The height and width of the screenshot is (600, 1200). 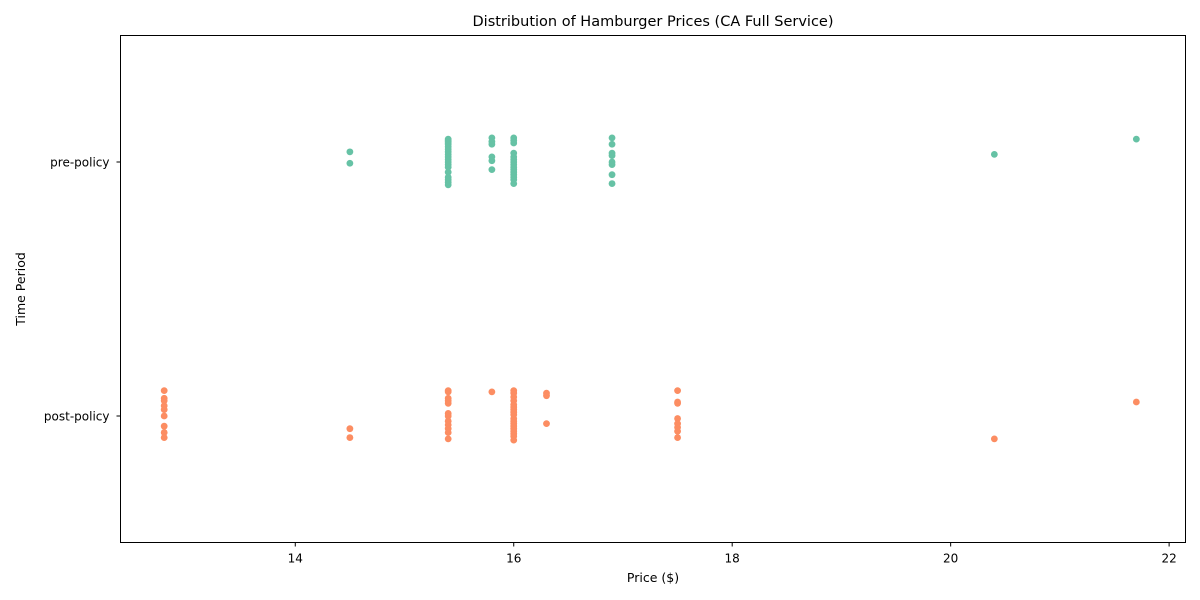 I want to click on y-axis: pre-policy post-policy, so click(x=82, y=290).